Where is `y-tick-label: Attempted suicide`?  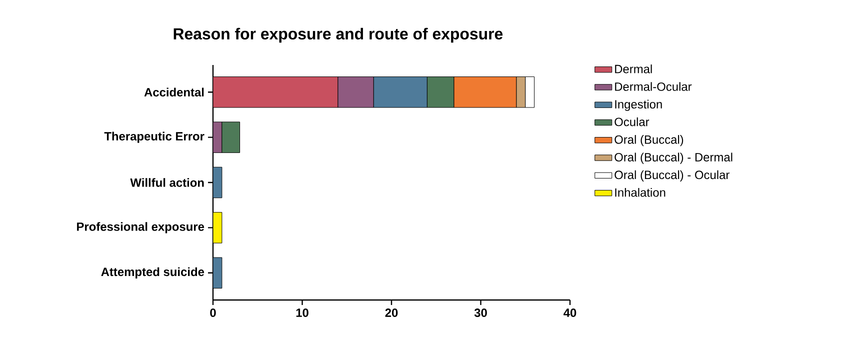
y-tick-label: Attempted suicide is located at coordinates (152, 272).